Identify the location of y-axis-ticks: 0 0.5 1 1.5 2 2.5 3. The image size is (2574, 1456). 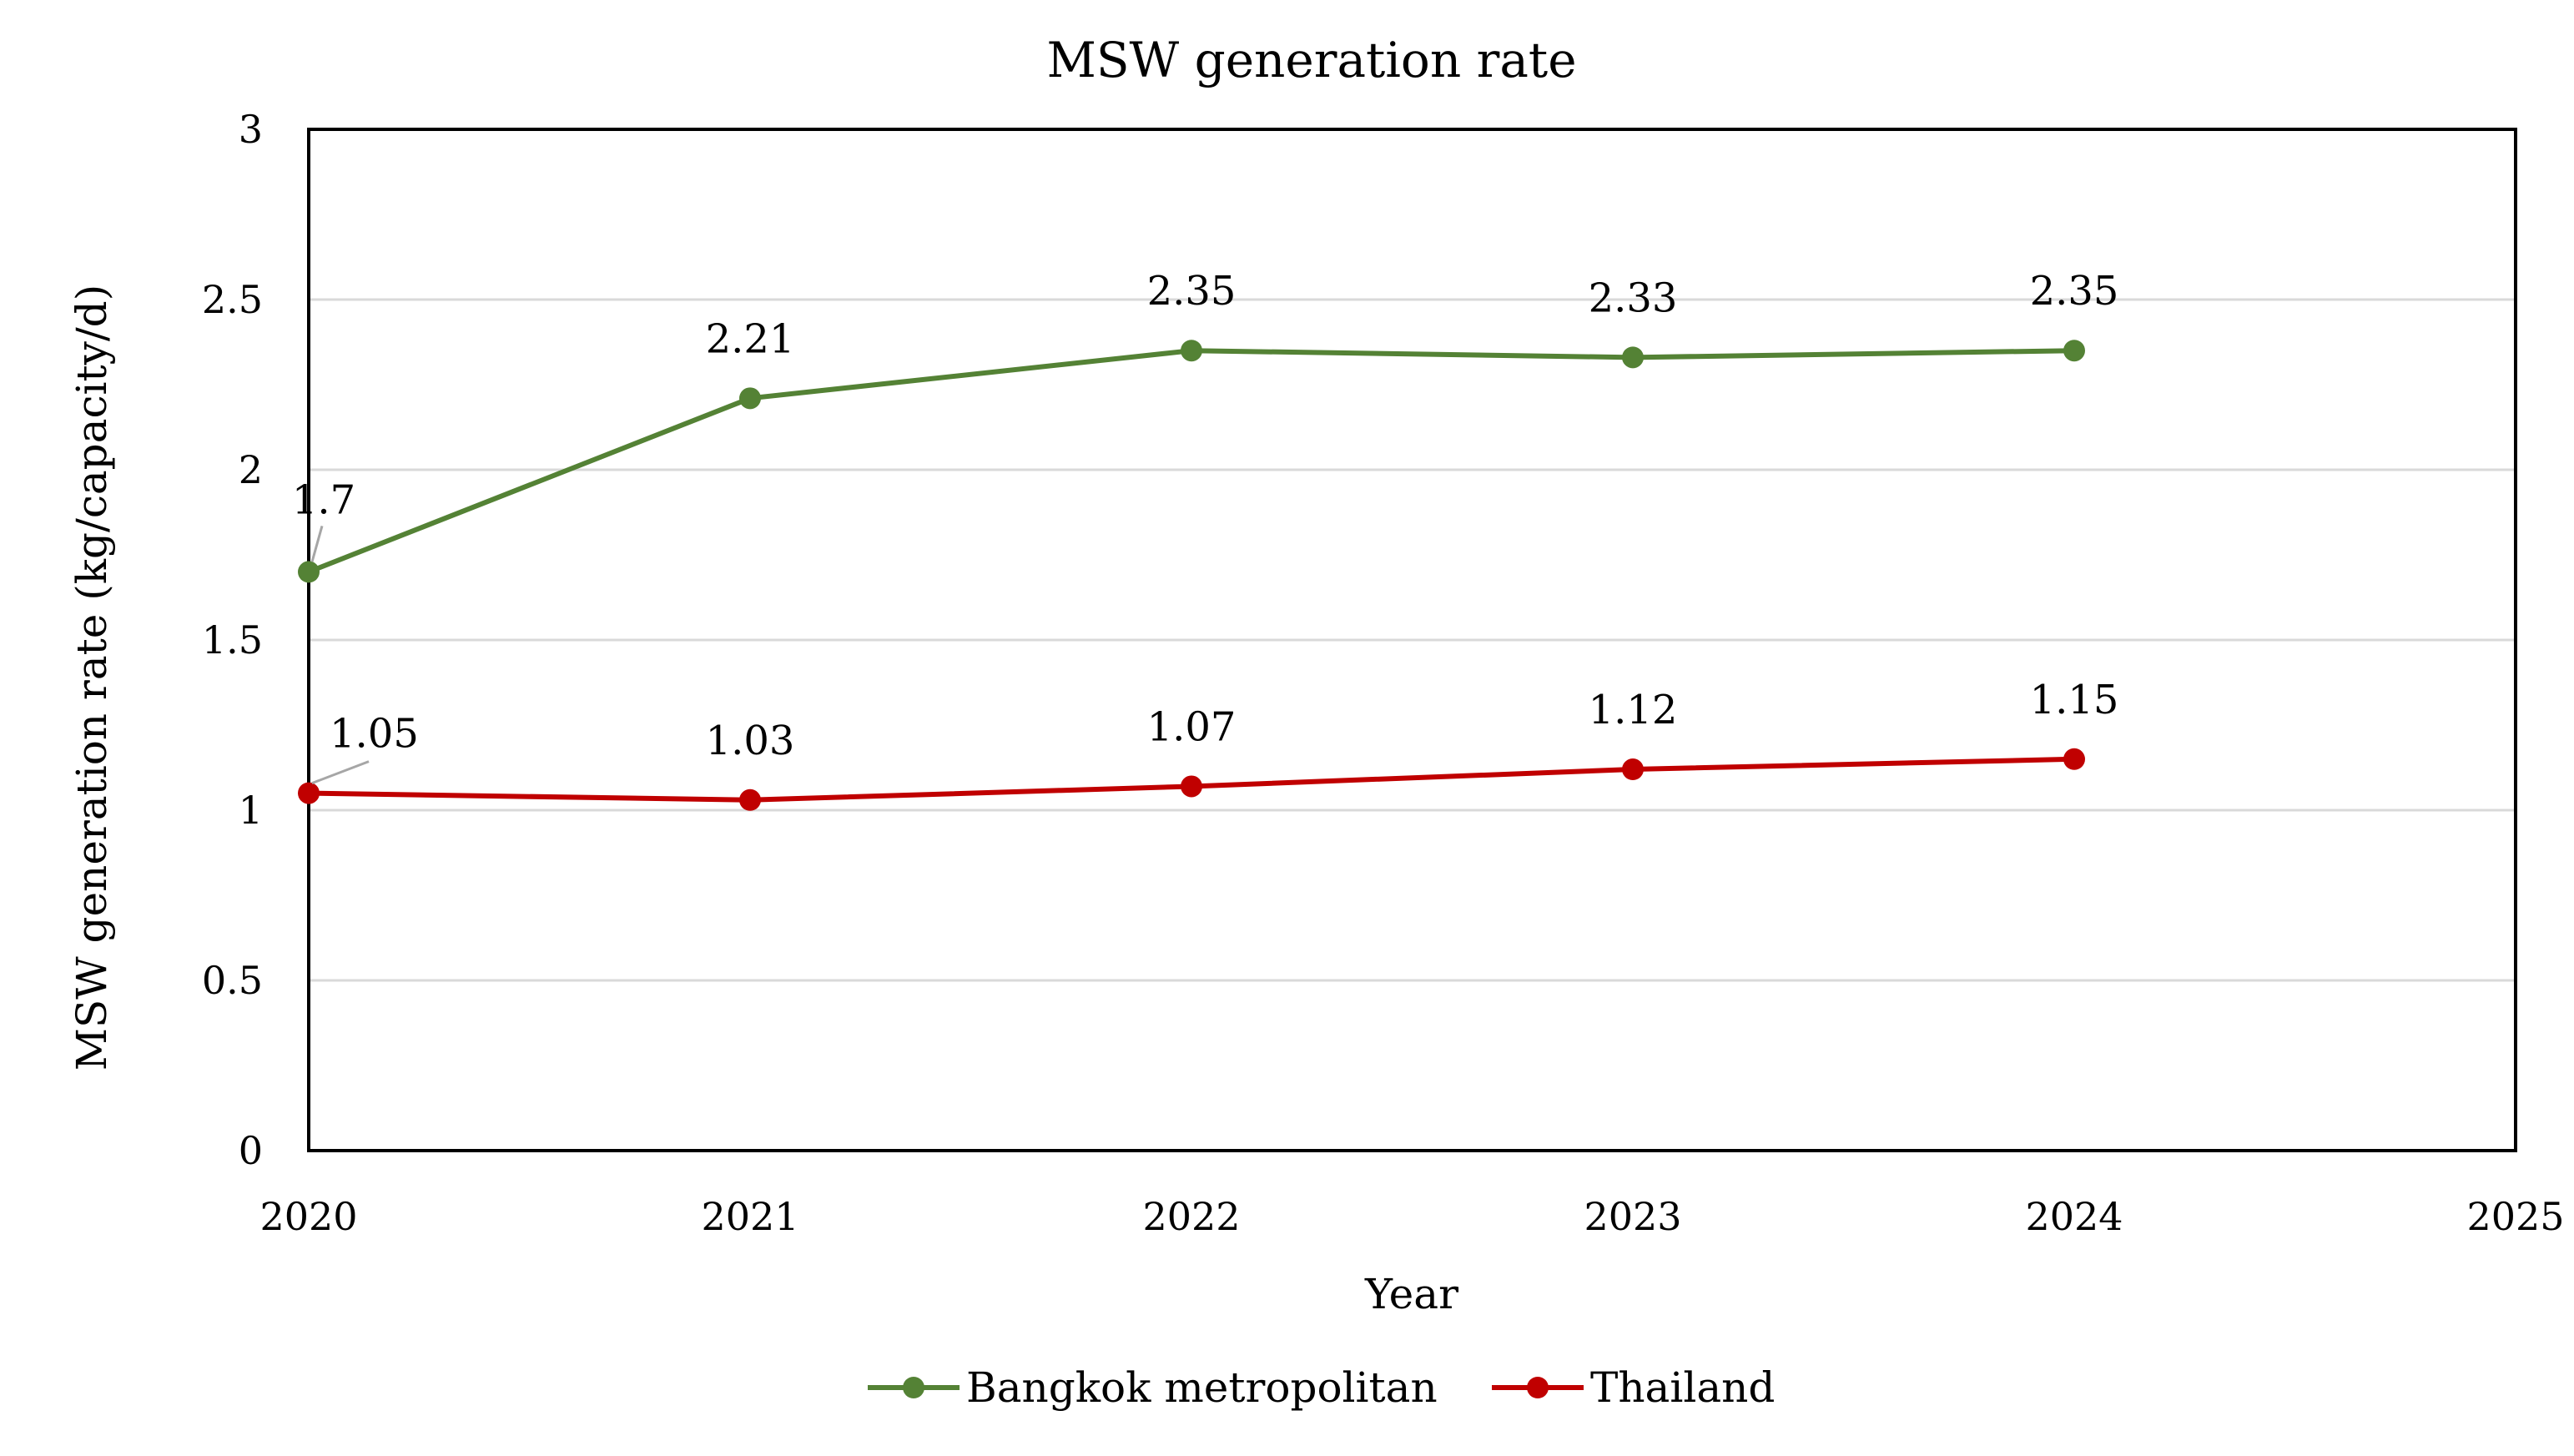
(232, 640).